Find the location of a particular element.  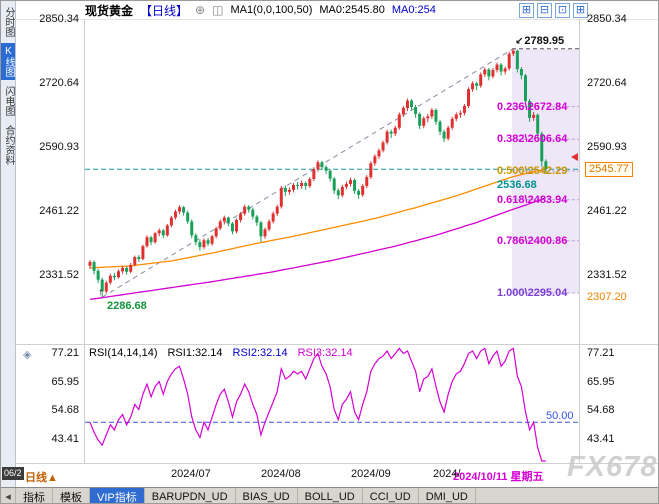

ma-settings-icon: ◫ is located at coordinates (218, 10).